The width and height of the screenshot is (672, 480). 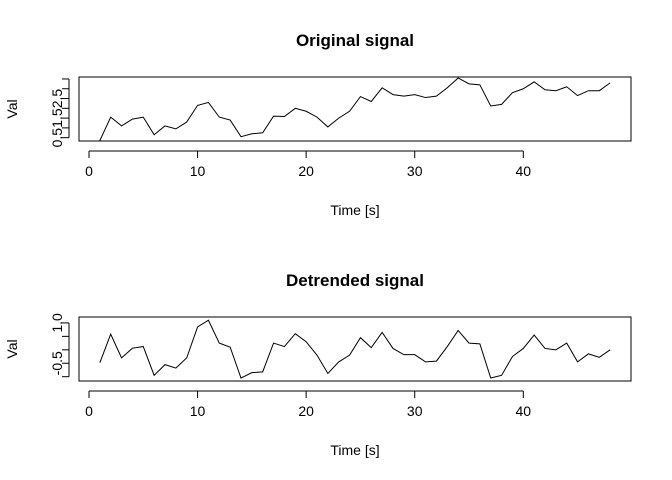 I want to click on original-y-tick-label: 0.5, so click(x=57, y=138).